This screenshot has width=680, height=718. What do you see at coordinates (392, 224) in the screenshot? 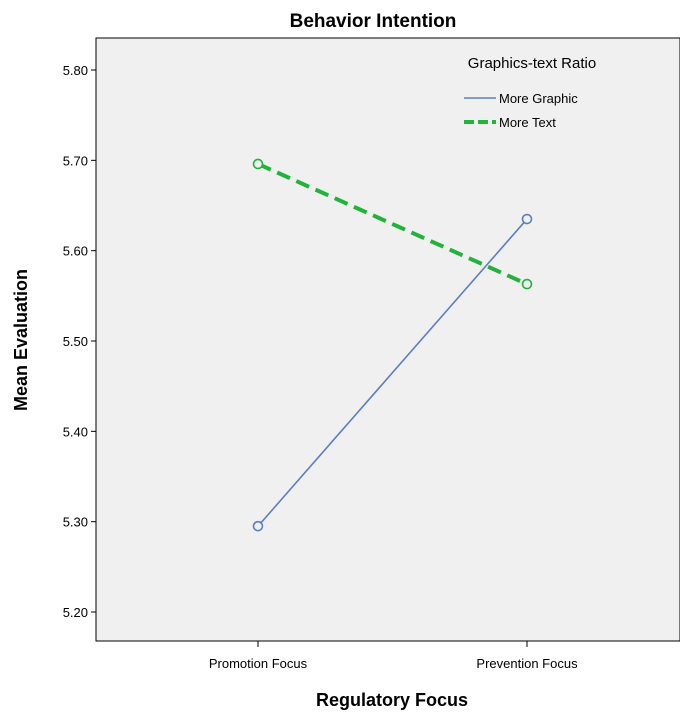
I see `series-line-more-text` at bounding box center [392, 224].